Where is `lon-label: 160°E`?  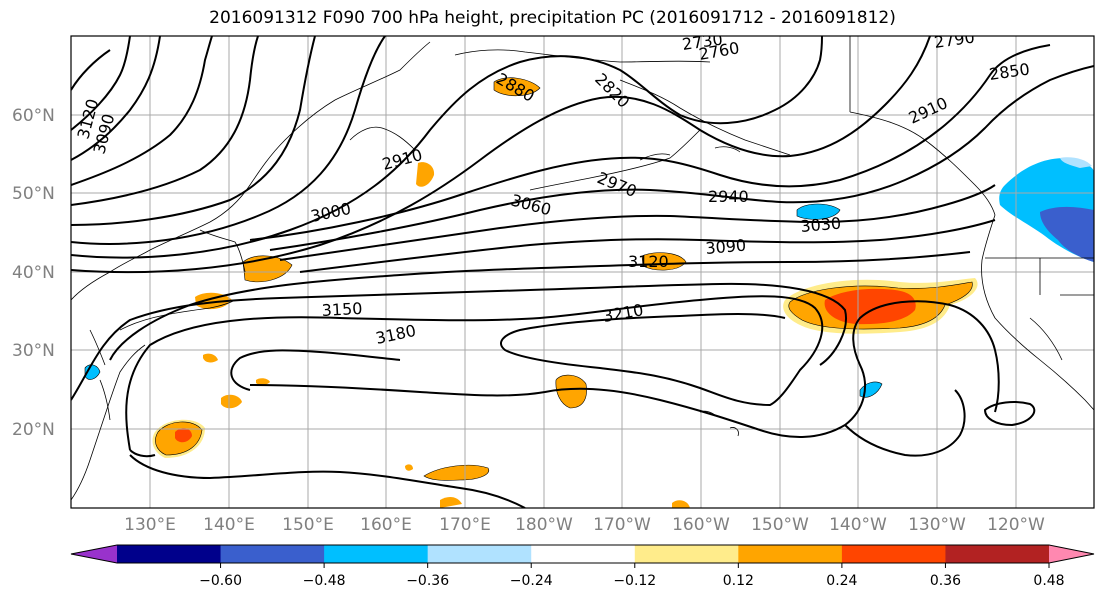 lon-label: 160°E is located at coordinates (386, 525).